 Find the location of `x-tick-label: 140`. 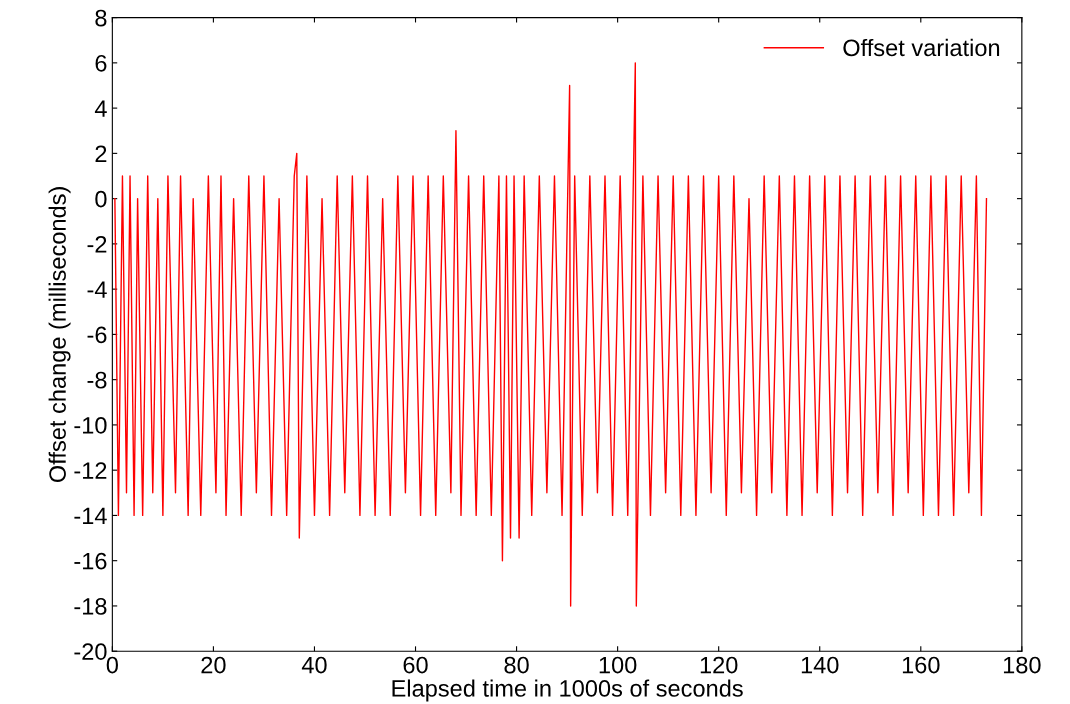

x-tick-label: 140 is located at coordinates (820, 665).